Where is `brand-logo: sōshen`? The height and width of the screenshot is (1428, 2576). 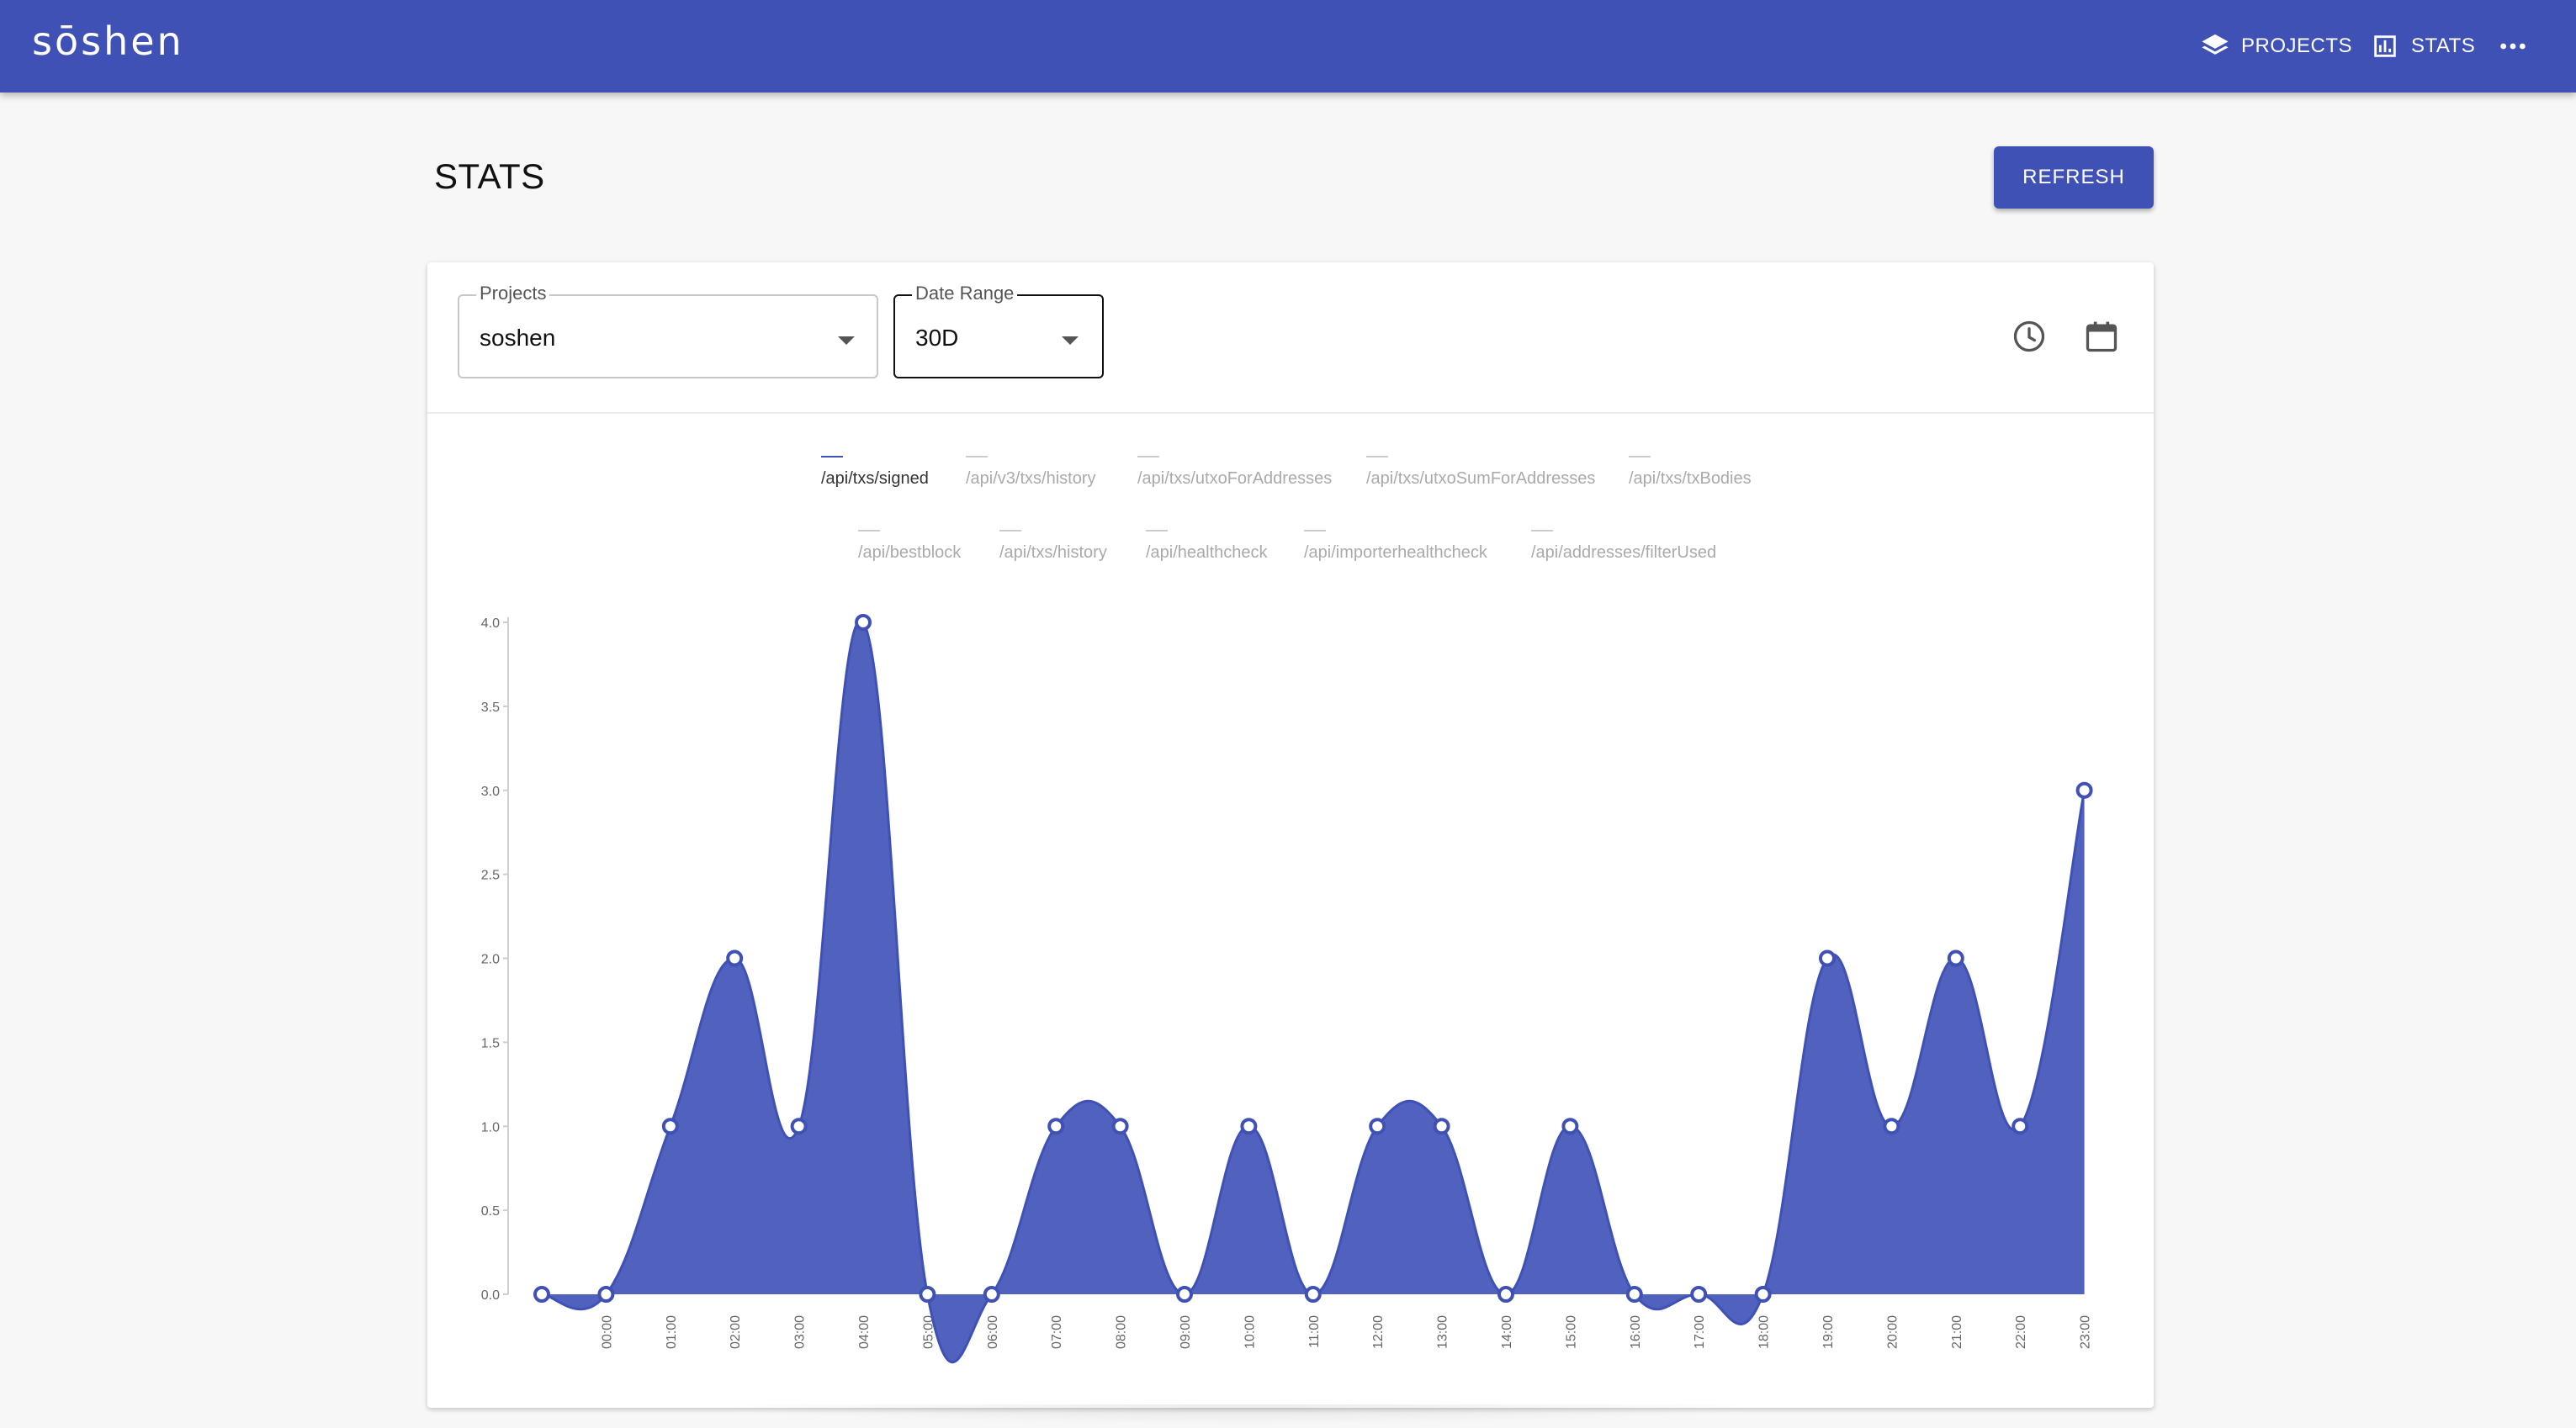 brand-logo: sōshen is located at coordinates (108, 41).